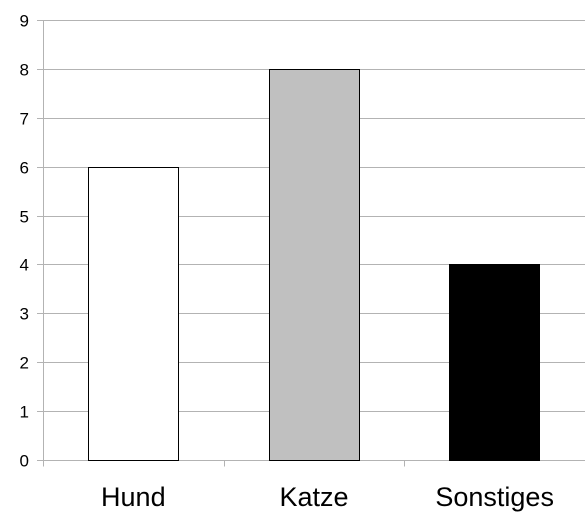 Image resolution: width=585 pixels, height=513 pixels. Describe the element at coordinates (494, 362) in the screenshot. I see `bar-sonstiges` at that location.